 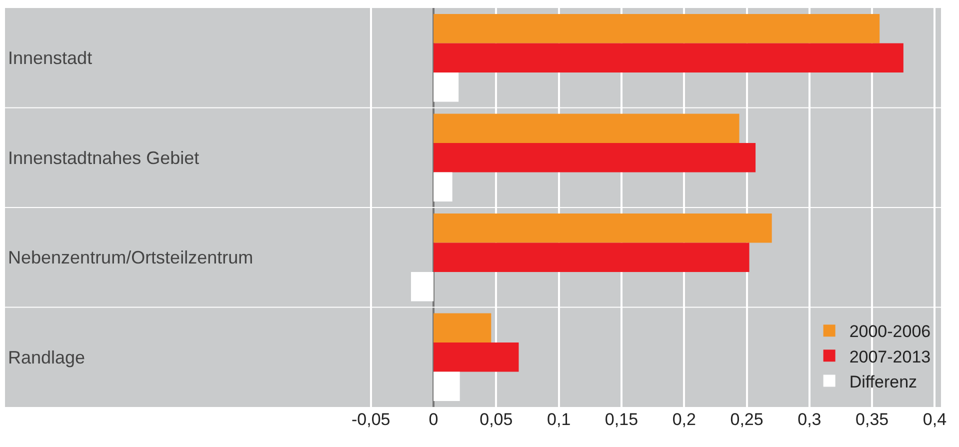 What do you see at coordinates (810, 419) in the screenshot?
I see `x-tick-label: 0,3` at bounding box center [810, 419].